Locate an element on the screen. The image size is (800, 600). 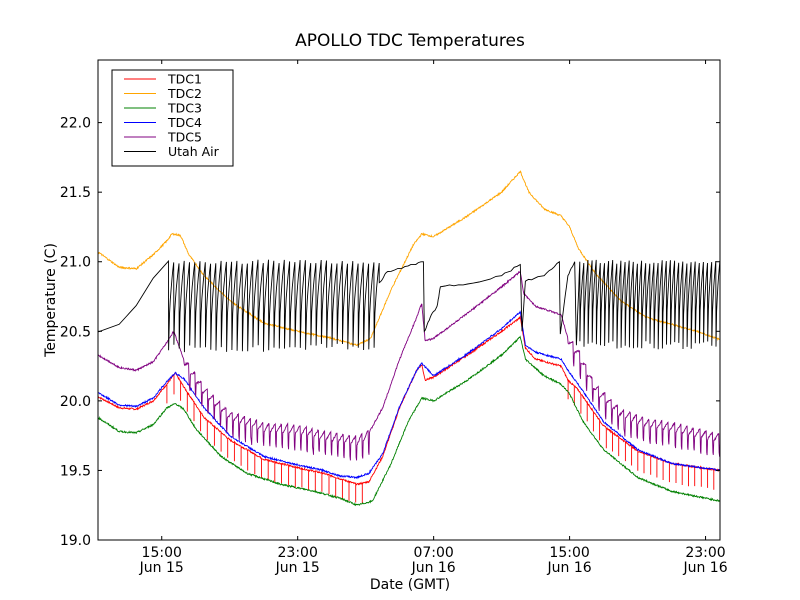
series-line-utah-air is located at coordinates (409, 306).